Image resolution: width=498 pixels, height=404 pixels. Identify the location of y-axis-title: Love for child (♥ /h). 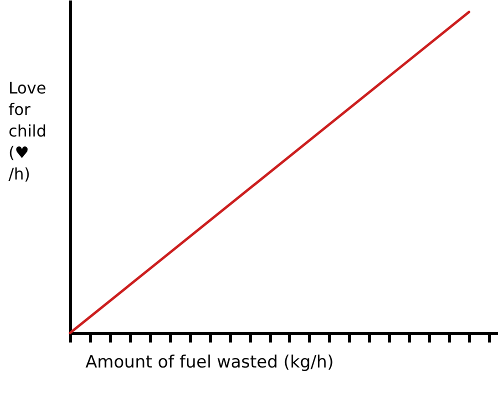
(27, 131).